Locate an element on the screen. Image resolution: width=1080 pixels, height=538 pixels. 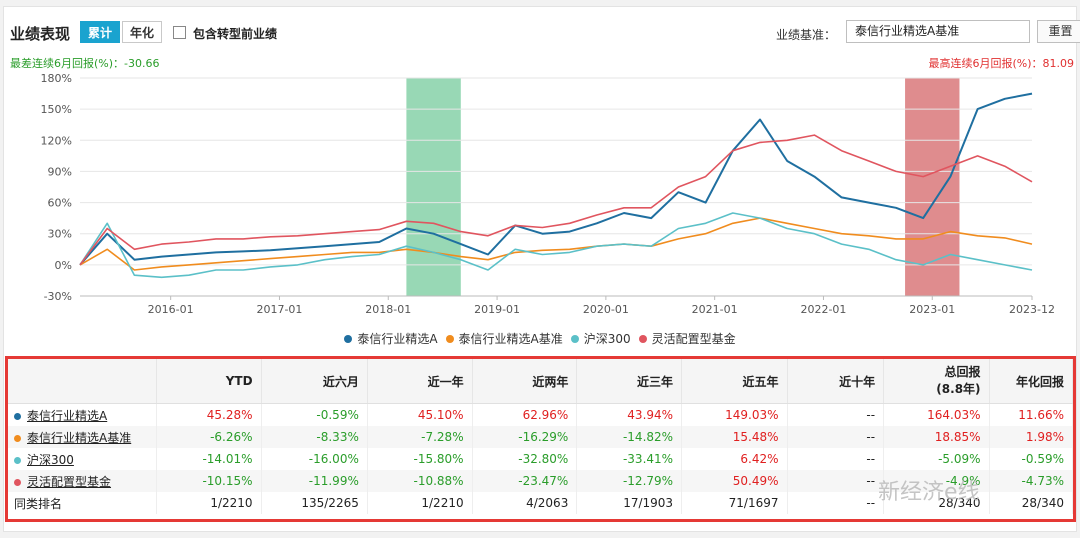
y-tick-label: 60% is located at coordinates (60, 203).